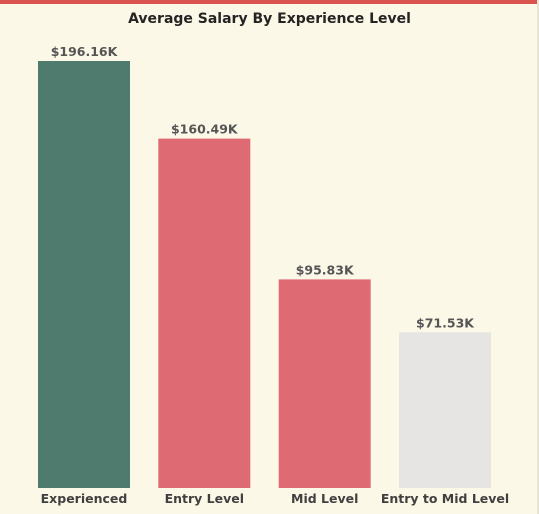  What do you see at coordinates (84, 498) in the screenshot?
I see `x-tick-label: Experienced` at bounding box center [84, 498].